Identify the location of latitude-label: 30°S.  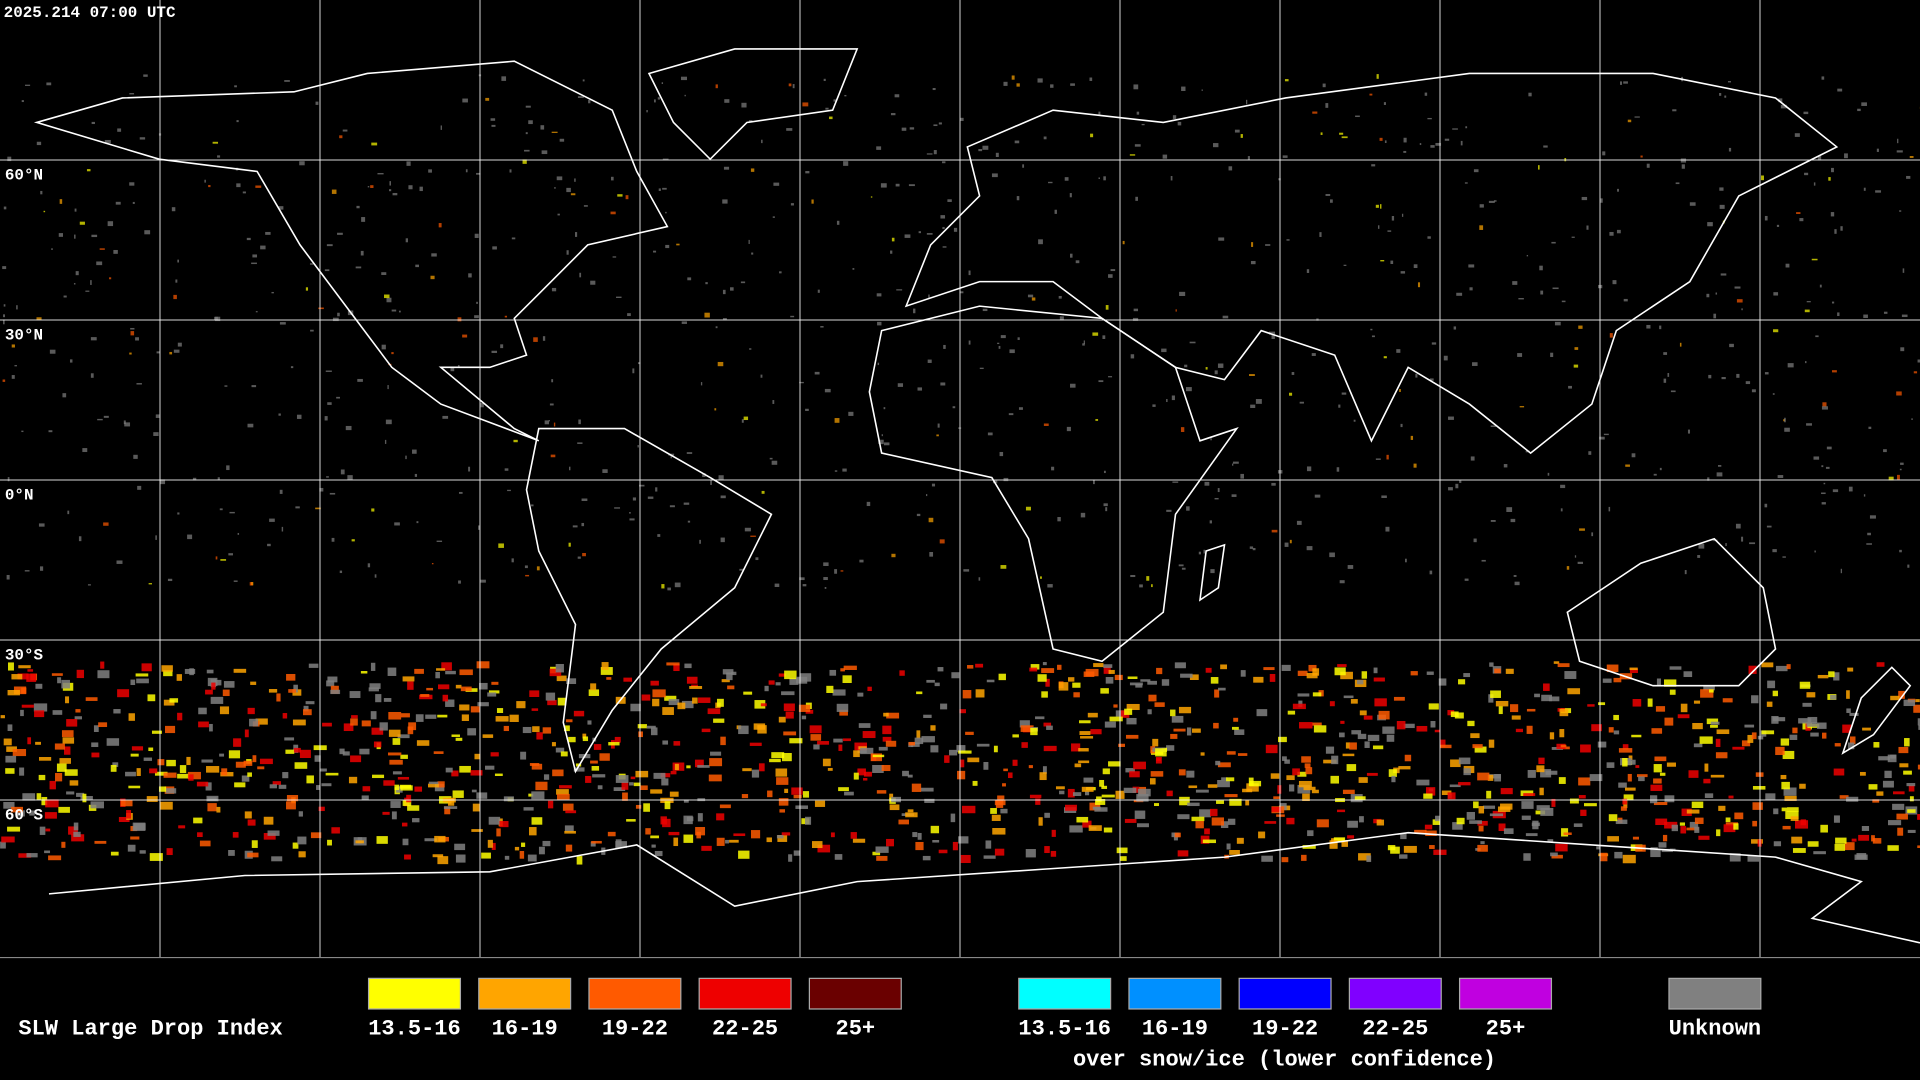
(24, 656).